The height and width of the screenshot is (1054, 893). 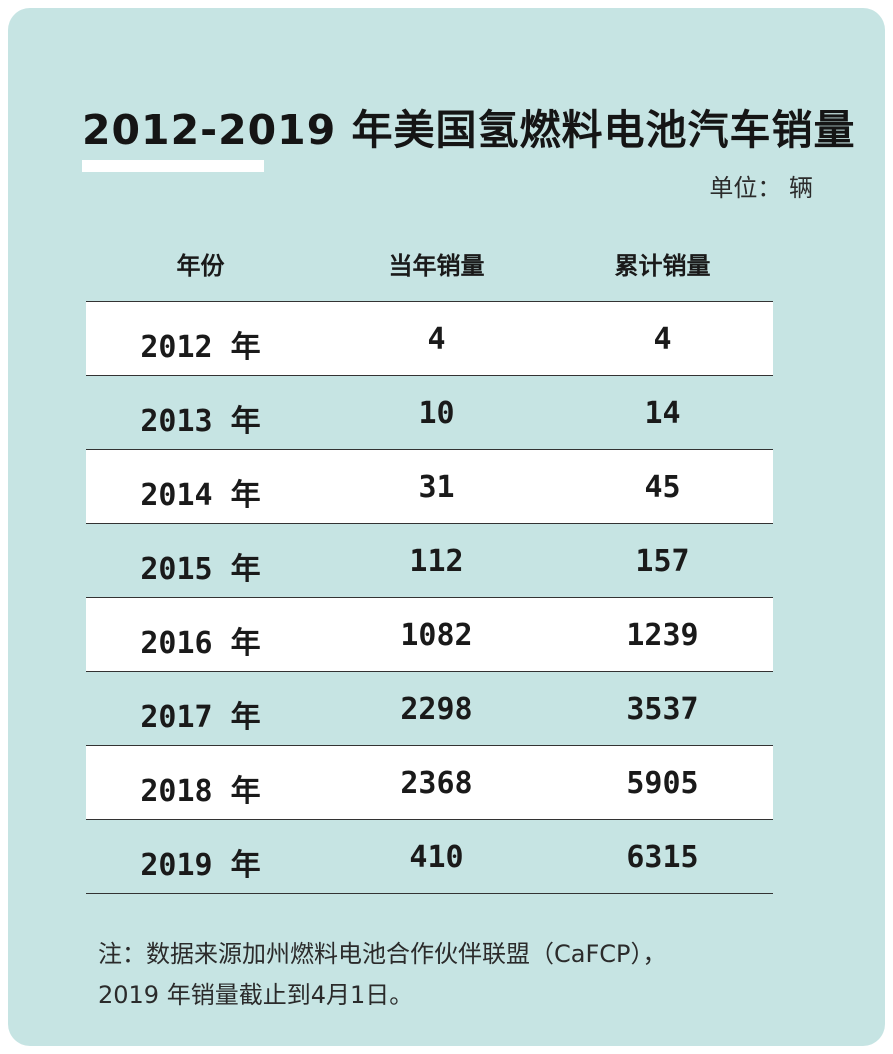 I want to click on footnote-line-1: 注：数据来源加州燃料电池合作伙伴联盟（CaFCP），, so click(x=382, y=954).